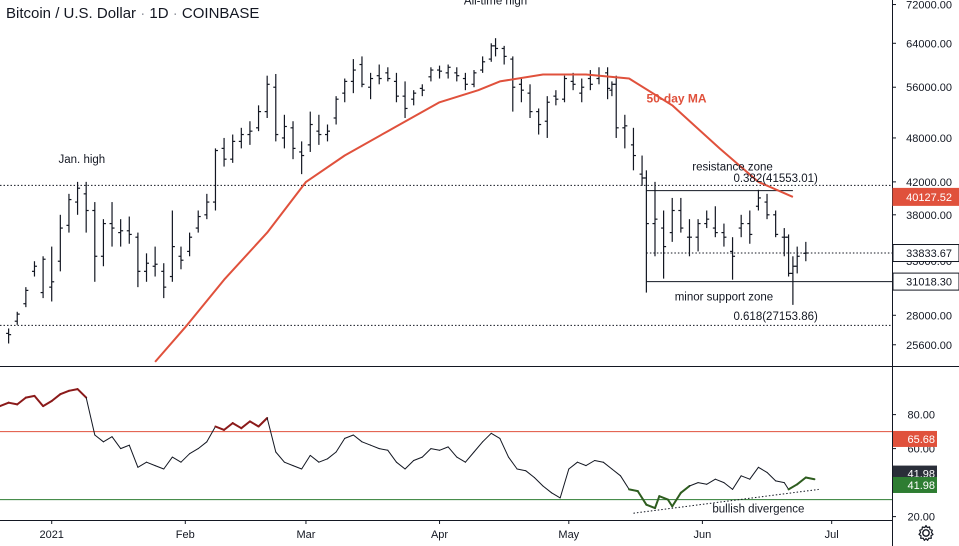 The width and height of the screenshot is (959, 546). What do you see at coordinates (185, 535) in the screenshot?
I see `time-tick-label: Feb` at bounding box center [185, 535].